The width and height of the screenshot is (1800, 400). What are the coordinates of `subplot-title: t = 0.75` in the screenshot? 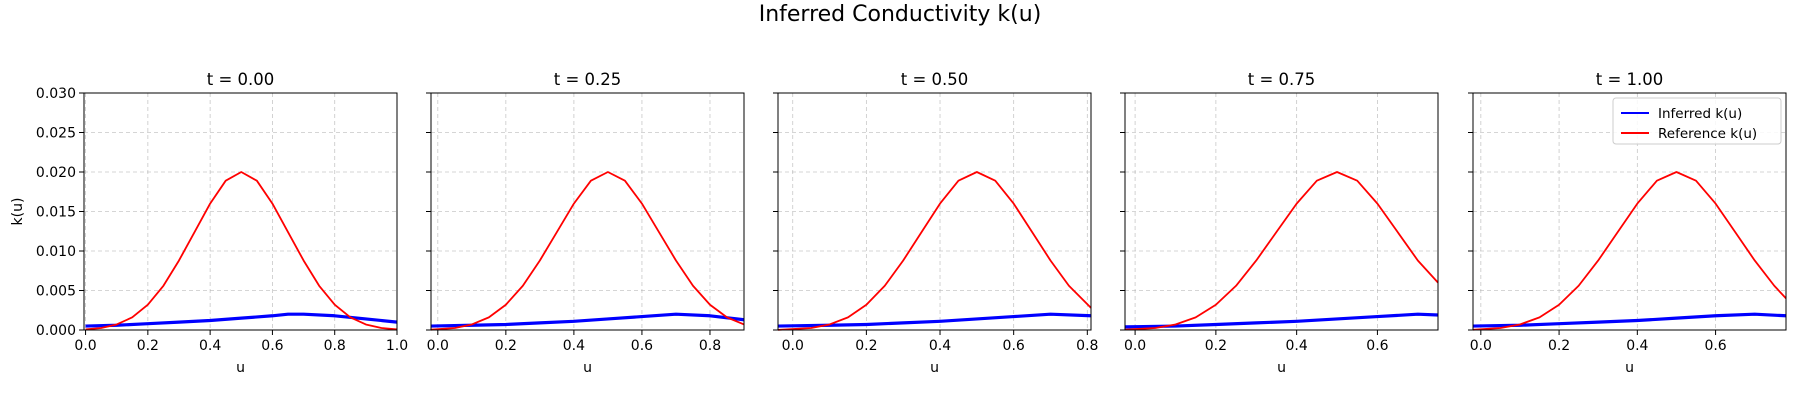 It's located at (1282, 79).